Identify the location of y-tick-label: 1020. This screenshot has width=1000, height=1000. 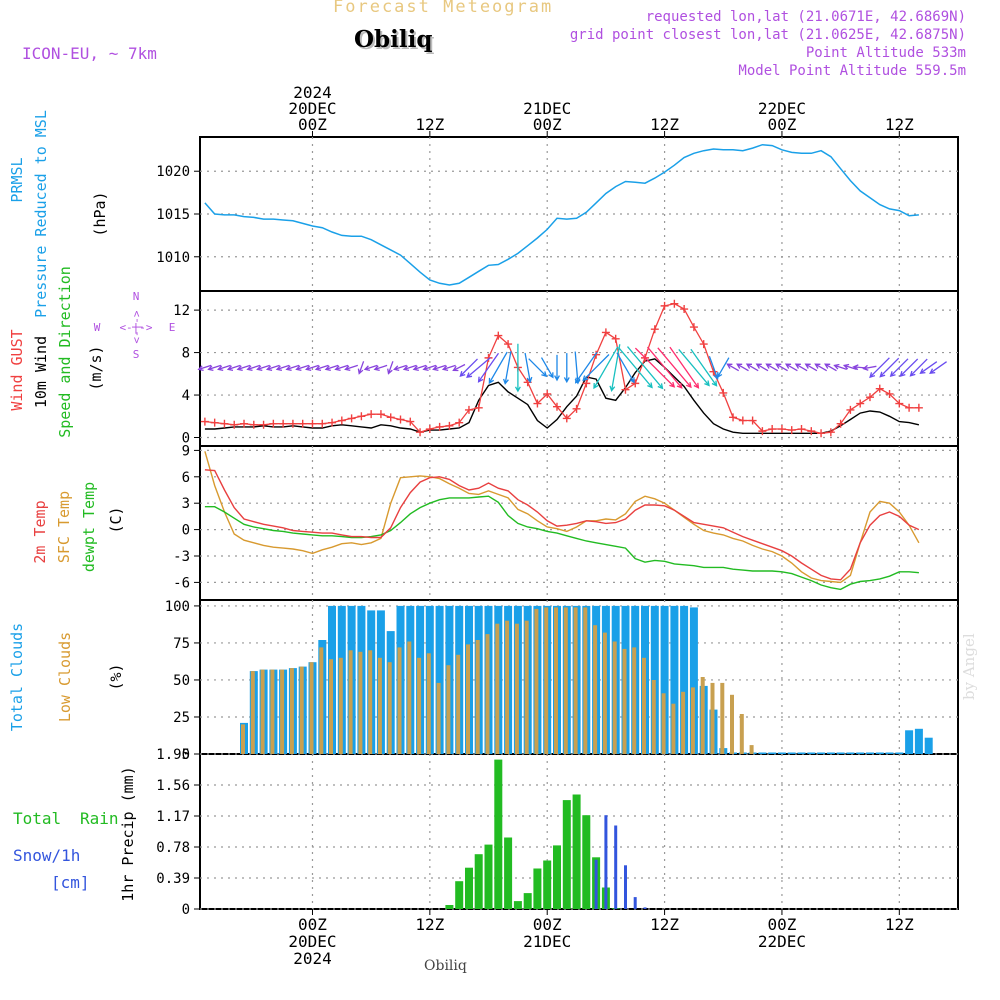
(173, 172).